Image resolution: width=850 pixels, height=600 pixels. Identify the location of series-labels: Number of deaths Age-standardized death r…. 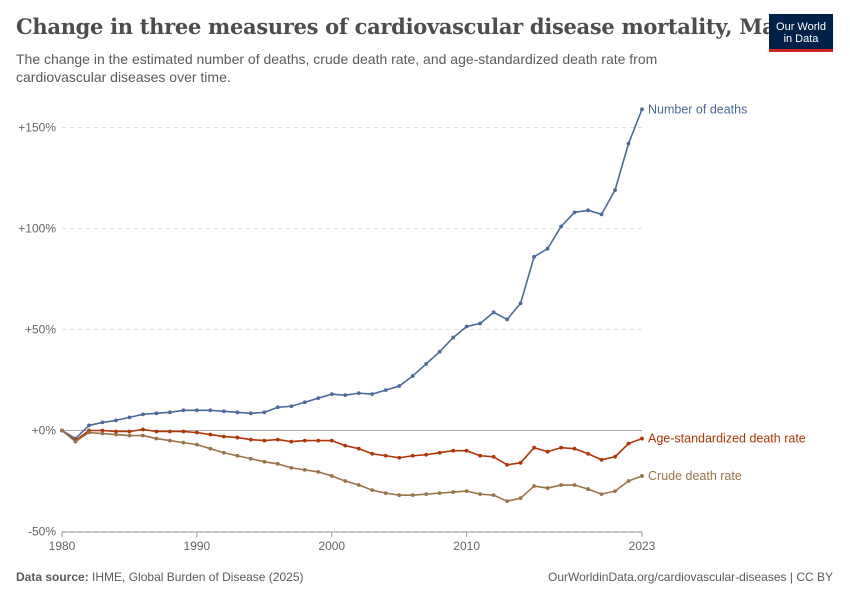
(727, 292).